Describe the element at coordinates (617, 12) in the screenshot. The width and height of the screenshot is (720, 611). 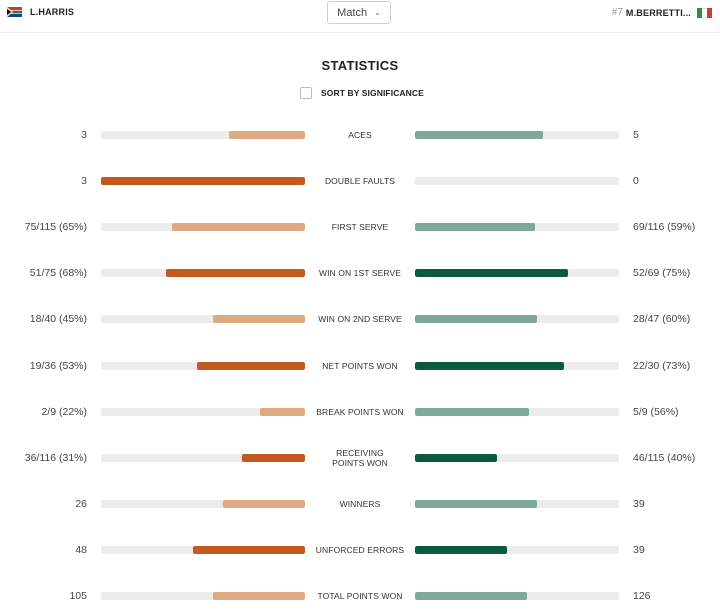
I see `player-right-seed: #7` at that location.